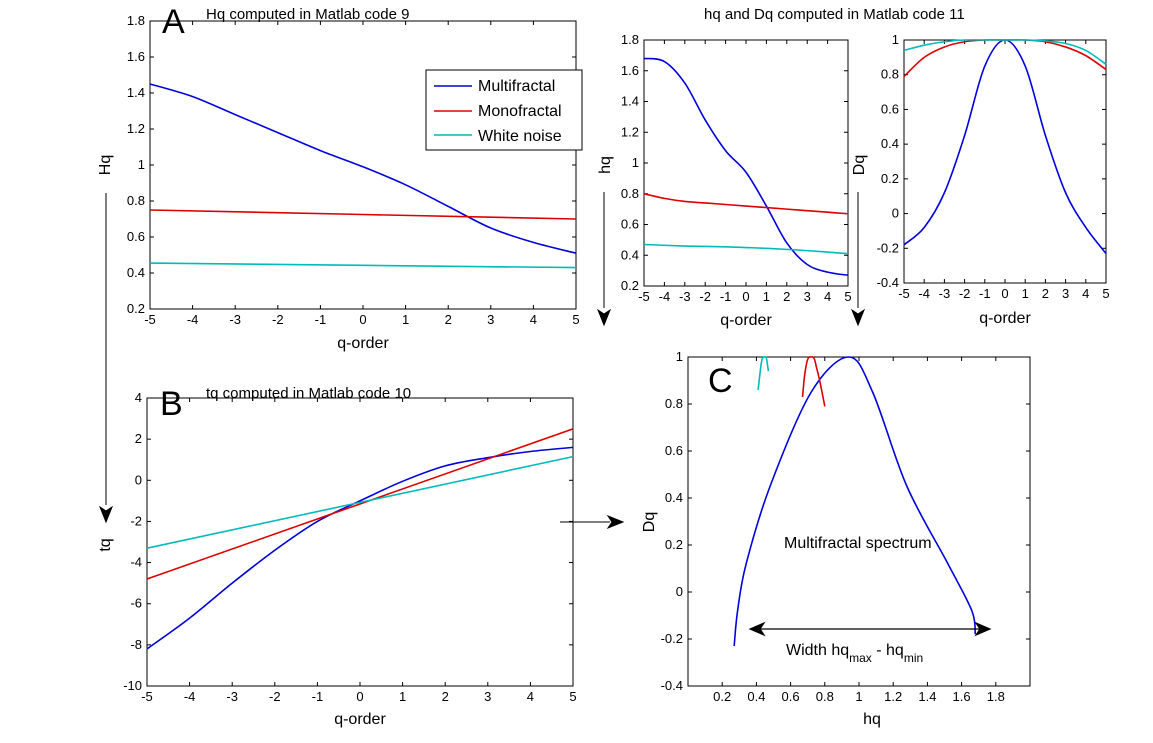 Image resolution: width=1153 pixels, height=743 pixels. I want to click on legend-box, so click(504, 110).